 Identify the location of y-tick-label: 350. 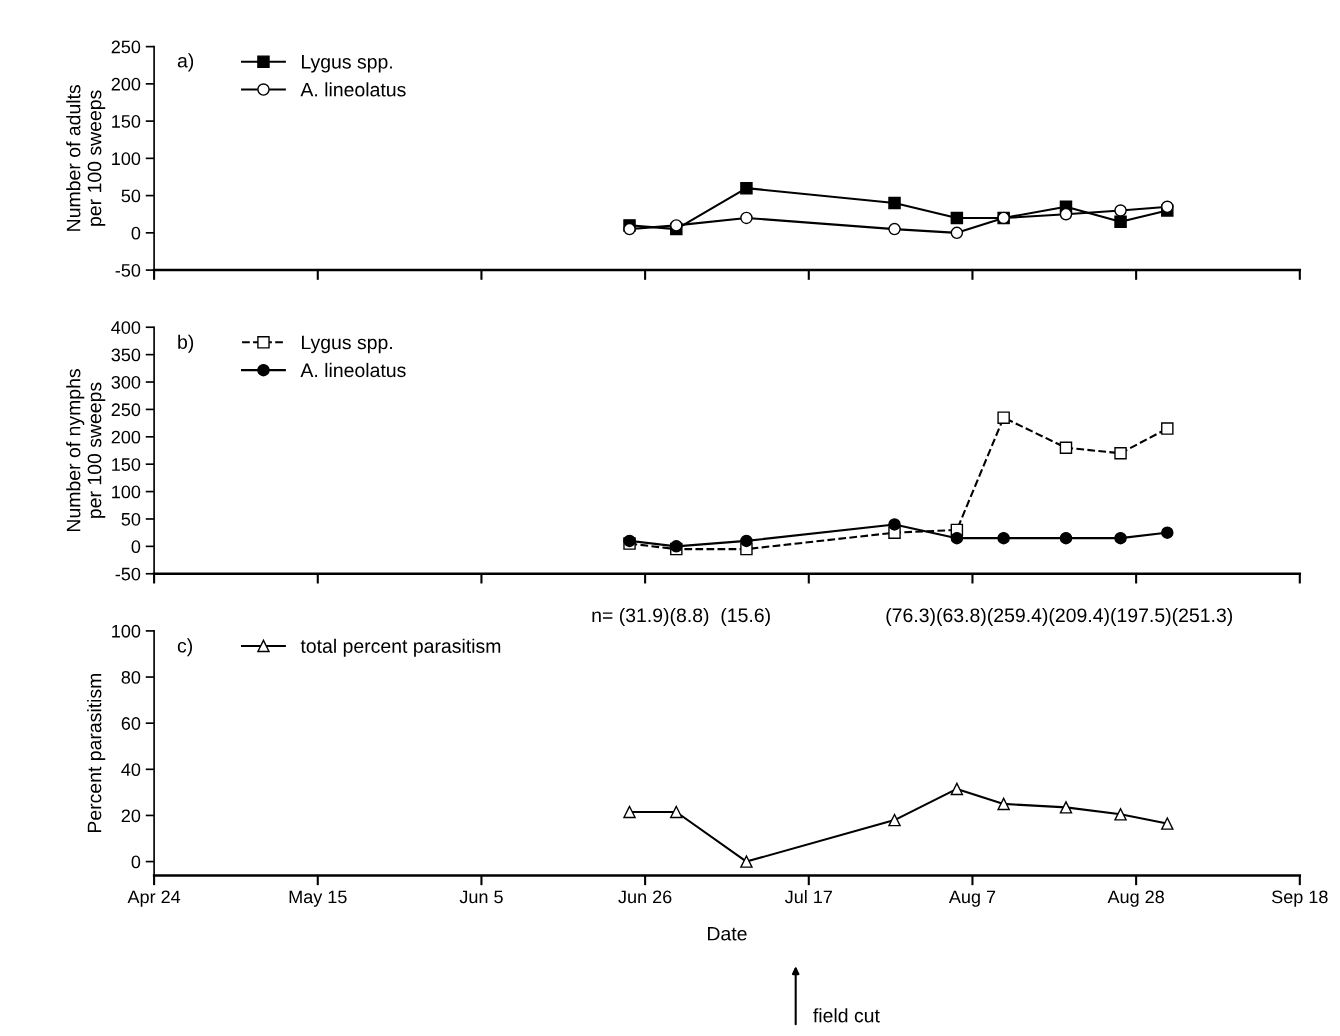
(126, 355).